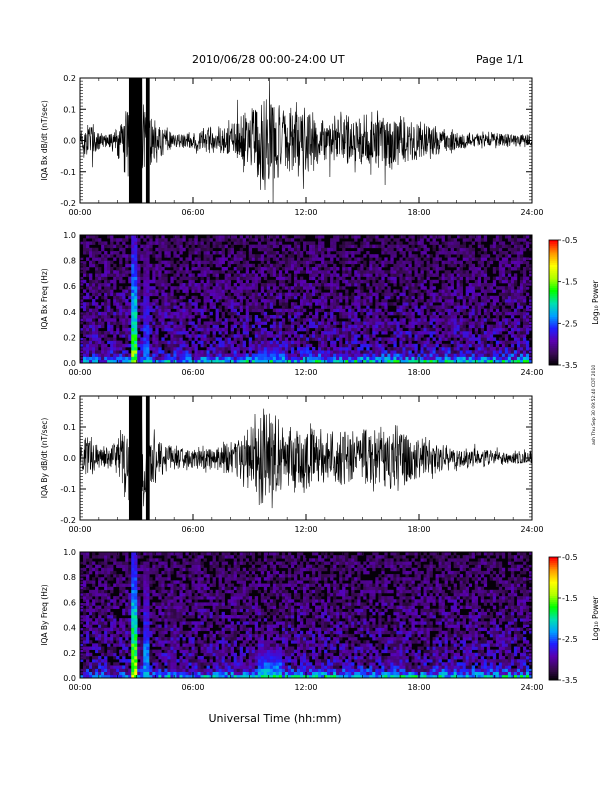  I want to click on spectrogram-cells, so click(306, 299).